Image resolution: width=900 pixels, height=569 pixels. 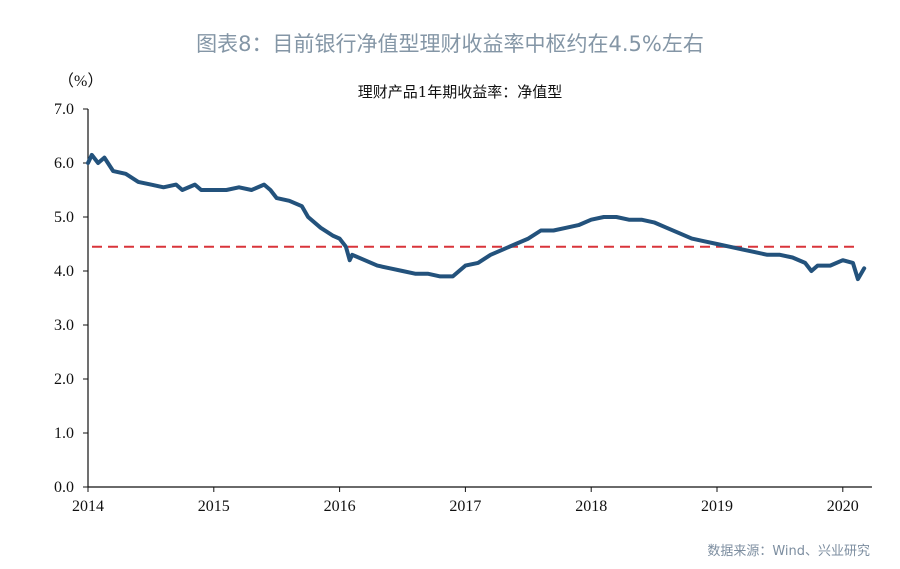 What do you see at coordinates (64, 217) in the screenshot?
I see `y-tick-label: 5.0` at bounding box center [64, 217].